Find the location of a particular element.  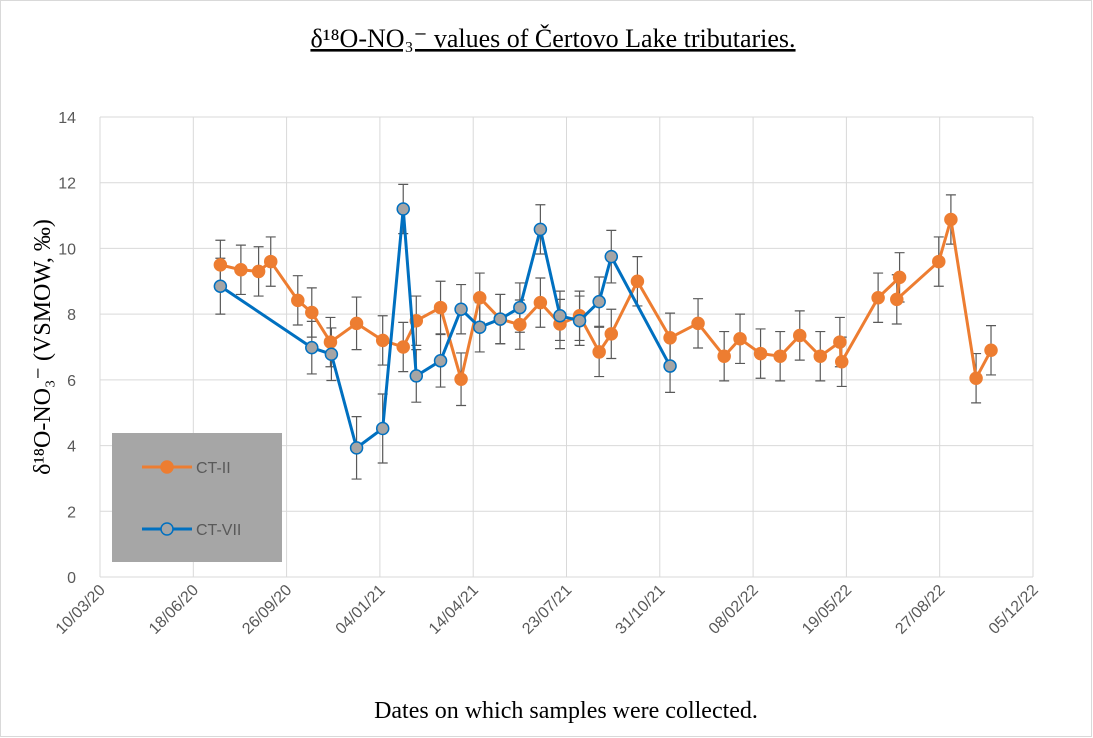

y-tick-label: 2 is located at coordinates (71, 512).